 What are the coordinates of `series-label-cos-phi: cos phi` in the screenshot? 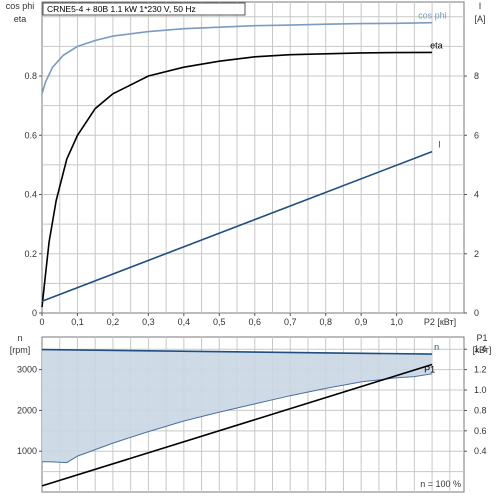 It's located at (432, 16).